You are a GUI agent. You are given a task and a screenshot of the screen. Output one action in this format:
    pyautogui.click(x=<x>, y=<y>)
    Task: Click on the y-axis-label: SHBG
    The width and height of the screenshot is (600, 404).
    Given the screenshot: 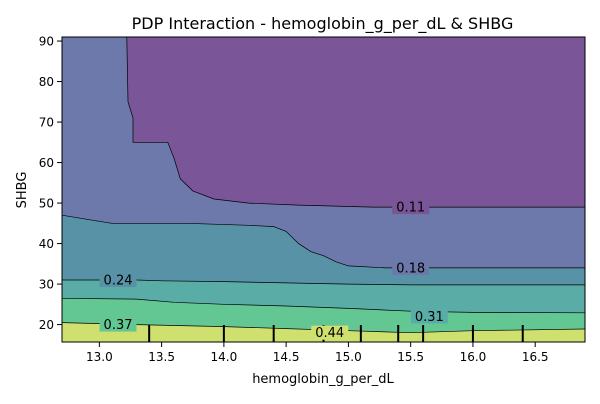 What is the action you would take?
    pyautogui.click(x=22, y=190)
    